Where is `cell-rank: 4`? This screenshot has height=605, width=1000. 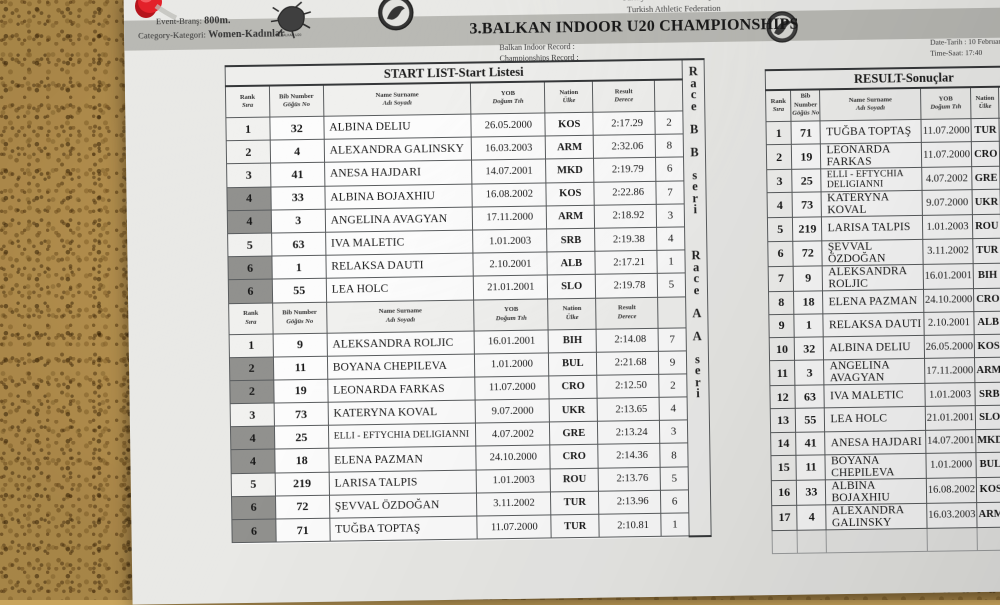
cell-rank: 4 is located at coordinates (249, 222).